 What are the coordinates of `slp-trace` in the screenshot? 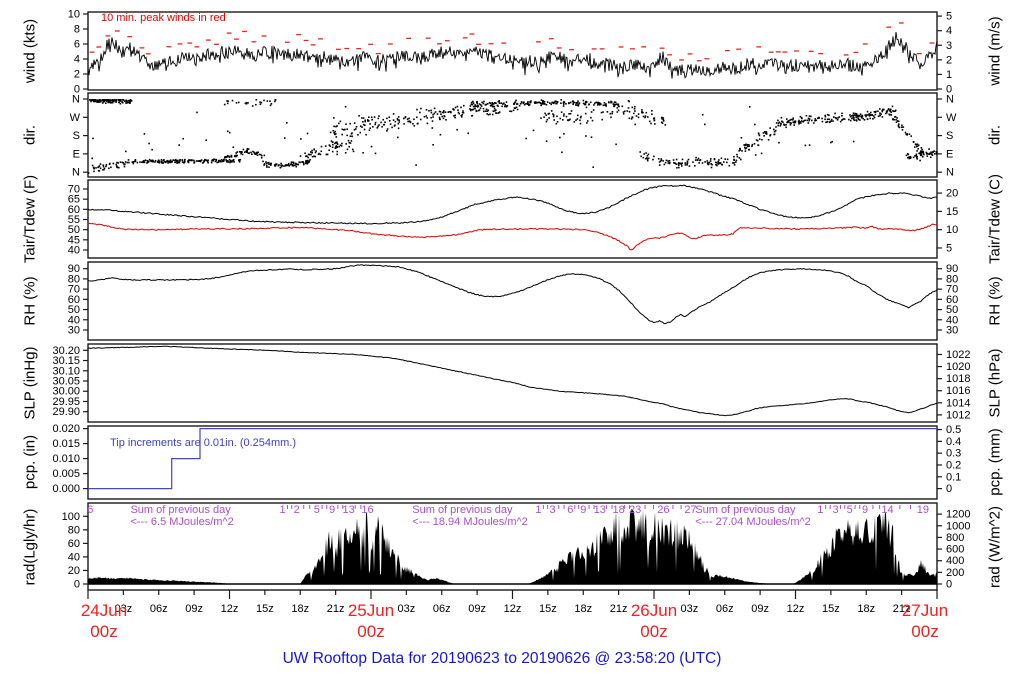 It's located at (512, 381).